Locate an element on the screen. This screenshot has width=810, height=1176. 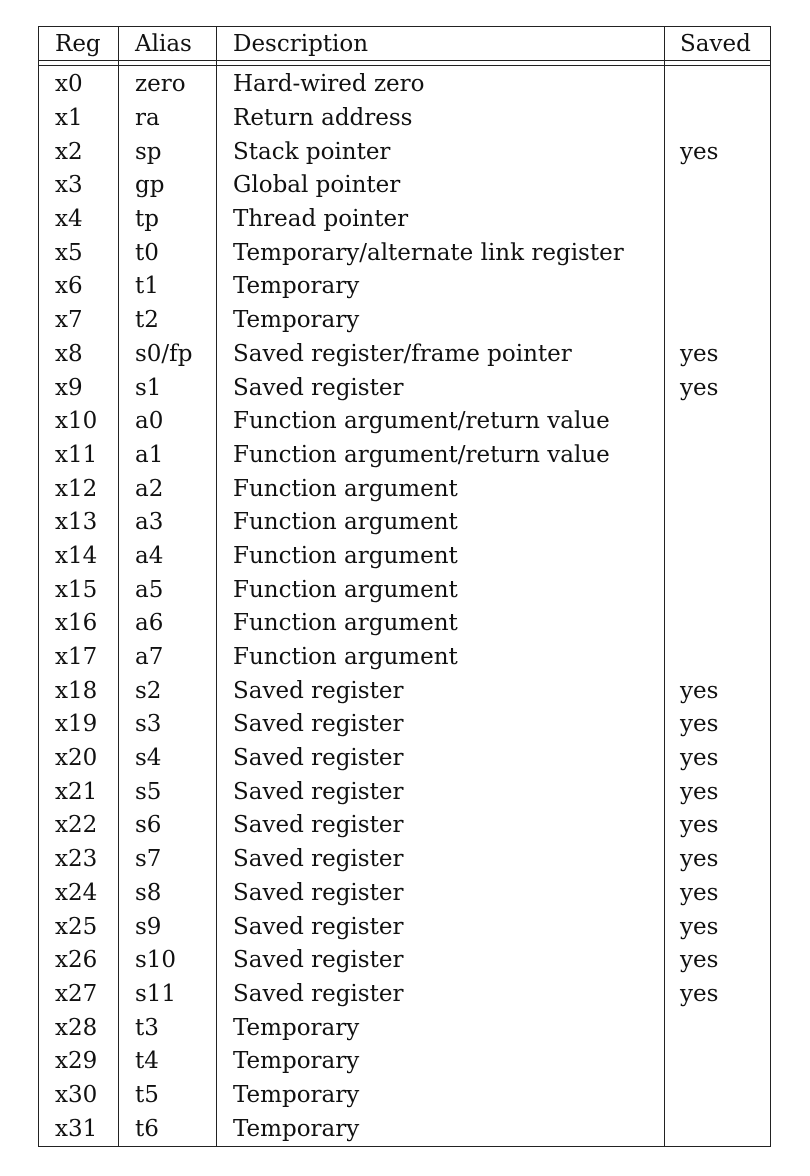
cell-reg: x12 is located at coordinates (78, 489).